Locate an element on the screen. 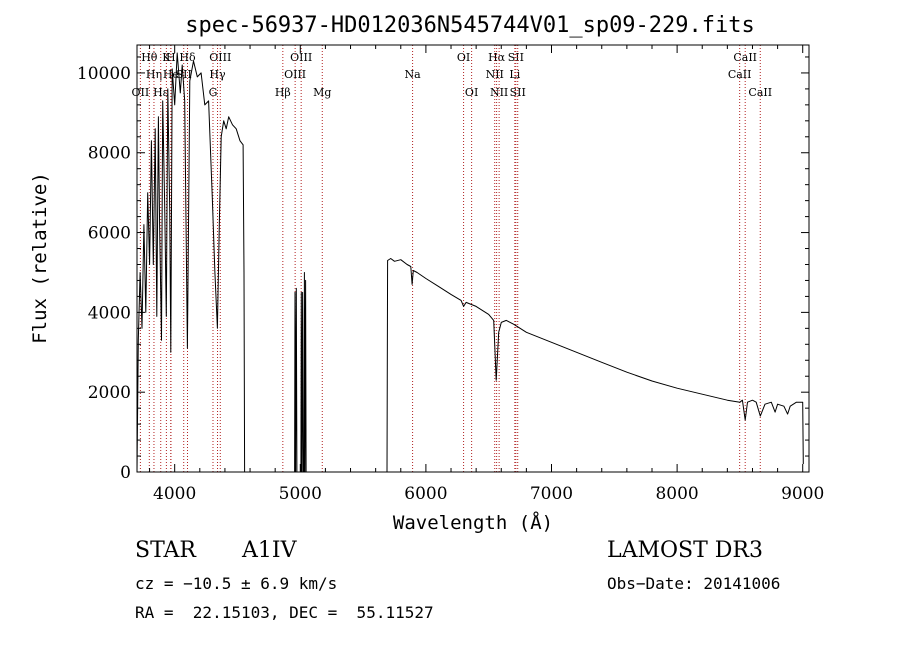 This screenshot has height=649, width=900. y-tick-label: 0 is located at coordinates (125, 473).